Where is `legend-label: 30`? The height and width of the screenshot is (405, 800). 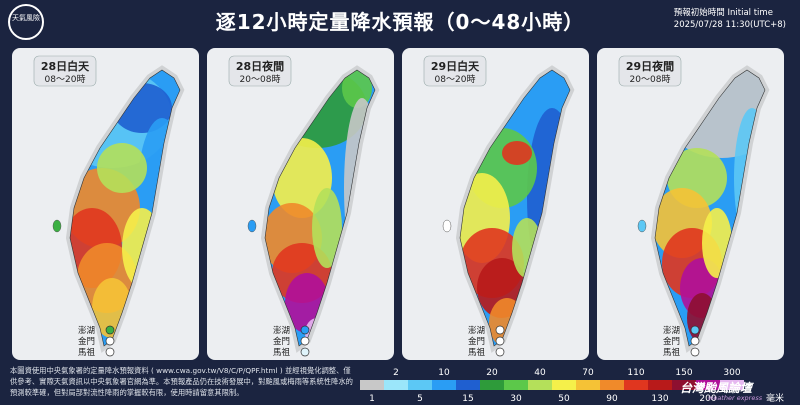
legend-label: 30 is located at coordinates (516, 399).